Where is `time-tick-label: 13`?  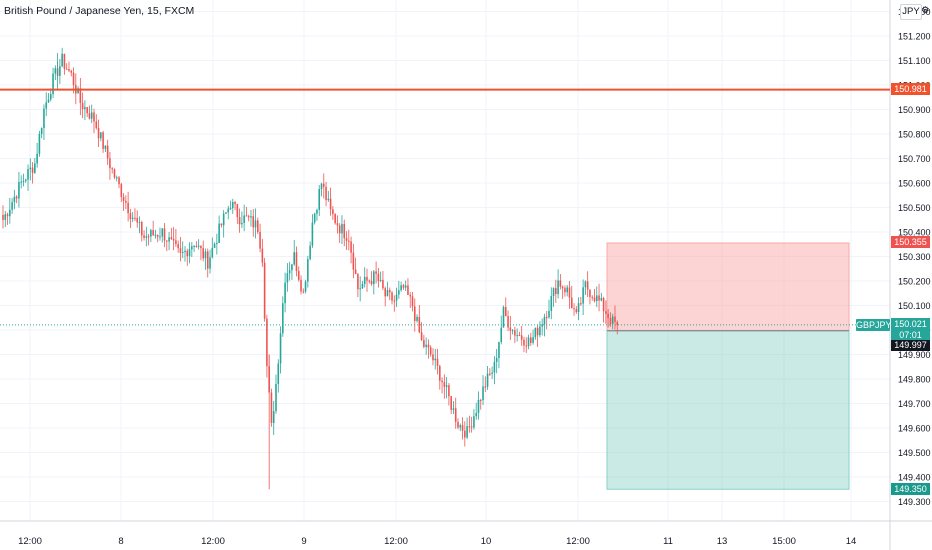
time-tick-label: 13 is located at coordinates (722, 541).